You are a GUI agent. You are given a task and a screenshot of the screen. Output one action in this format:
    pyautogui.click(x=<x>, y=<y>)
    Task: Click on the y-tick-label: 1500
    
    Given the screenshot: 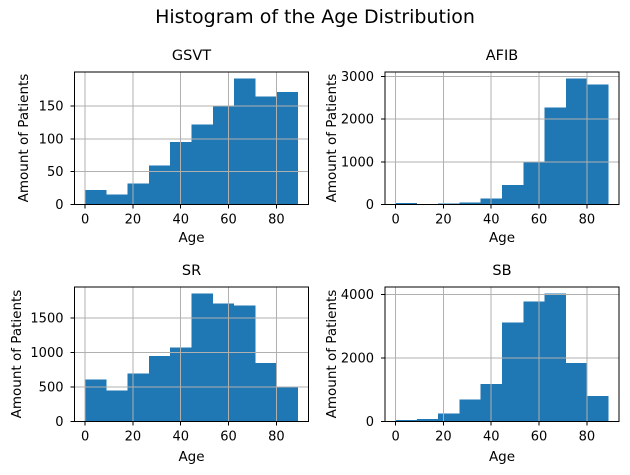 What is the action you would take?
    pyautogui.click(x=46, y=318)
    